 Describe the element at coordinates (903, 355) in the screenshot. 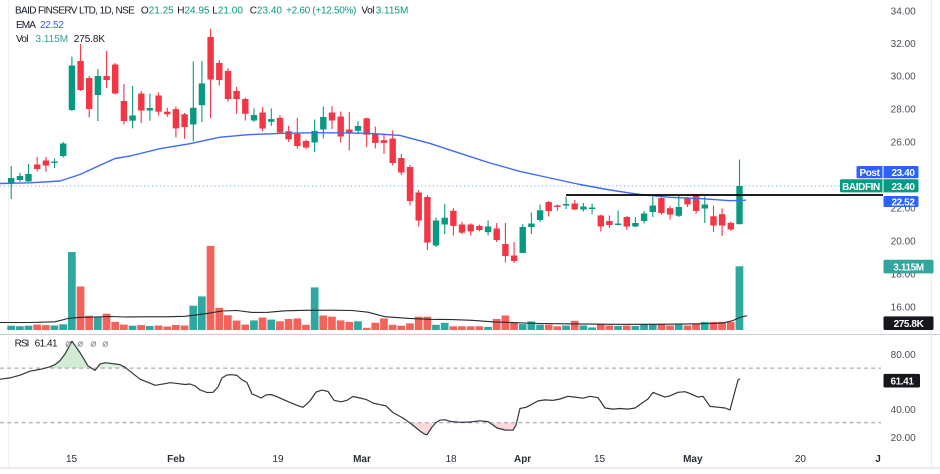

I see `svg-text: 80.00` at that location.